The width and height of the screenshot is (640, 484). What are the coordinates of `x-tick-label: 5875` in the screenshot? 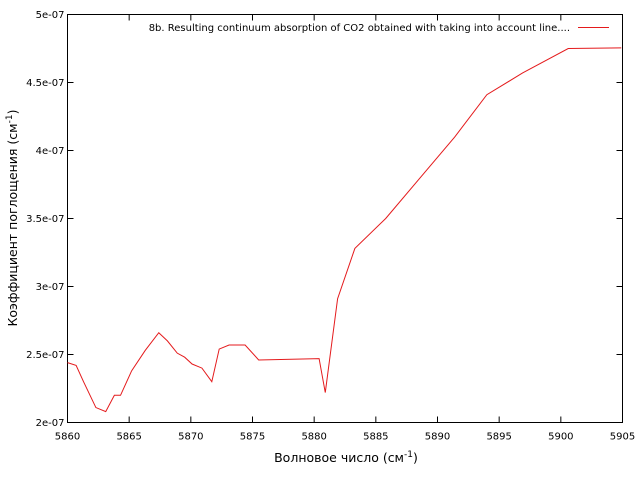 It's located at (252, 437).